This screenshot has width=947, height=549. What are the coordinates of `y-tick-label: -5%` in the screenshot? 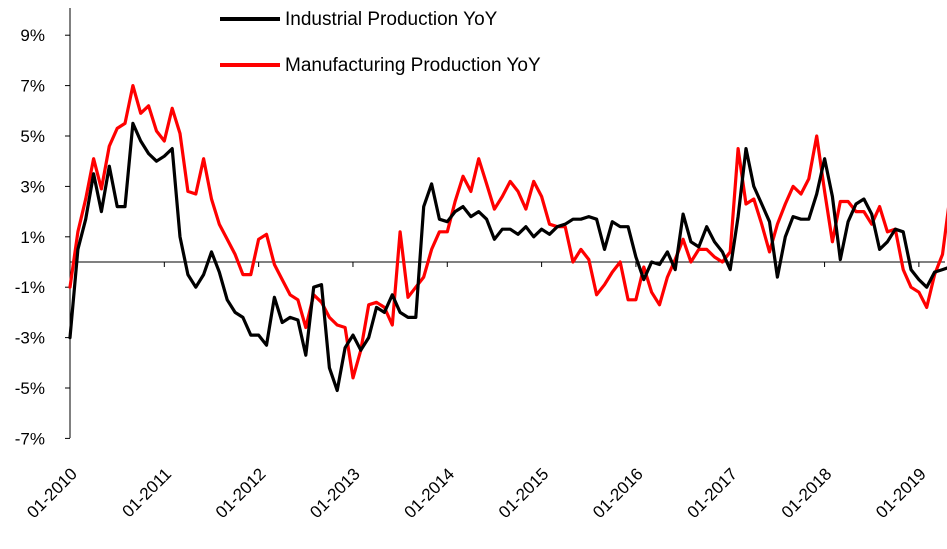 It's located at (30, 388).